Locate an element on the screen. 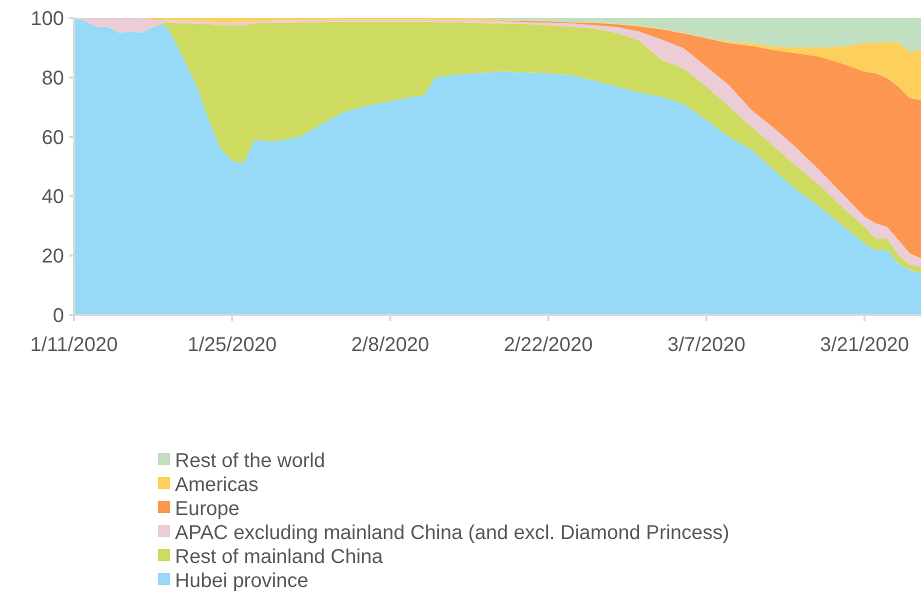 Image resolution: width=921 pixels, height=591 pixels. x-tick-label: 1/25/2020 is located at coordinates (232, 345).